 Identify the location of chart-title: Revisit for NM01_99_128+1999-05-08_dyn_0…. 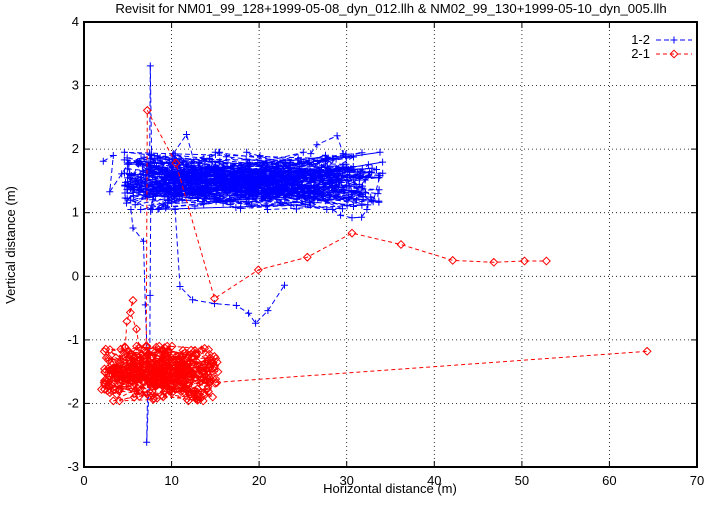
(390, 8).